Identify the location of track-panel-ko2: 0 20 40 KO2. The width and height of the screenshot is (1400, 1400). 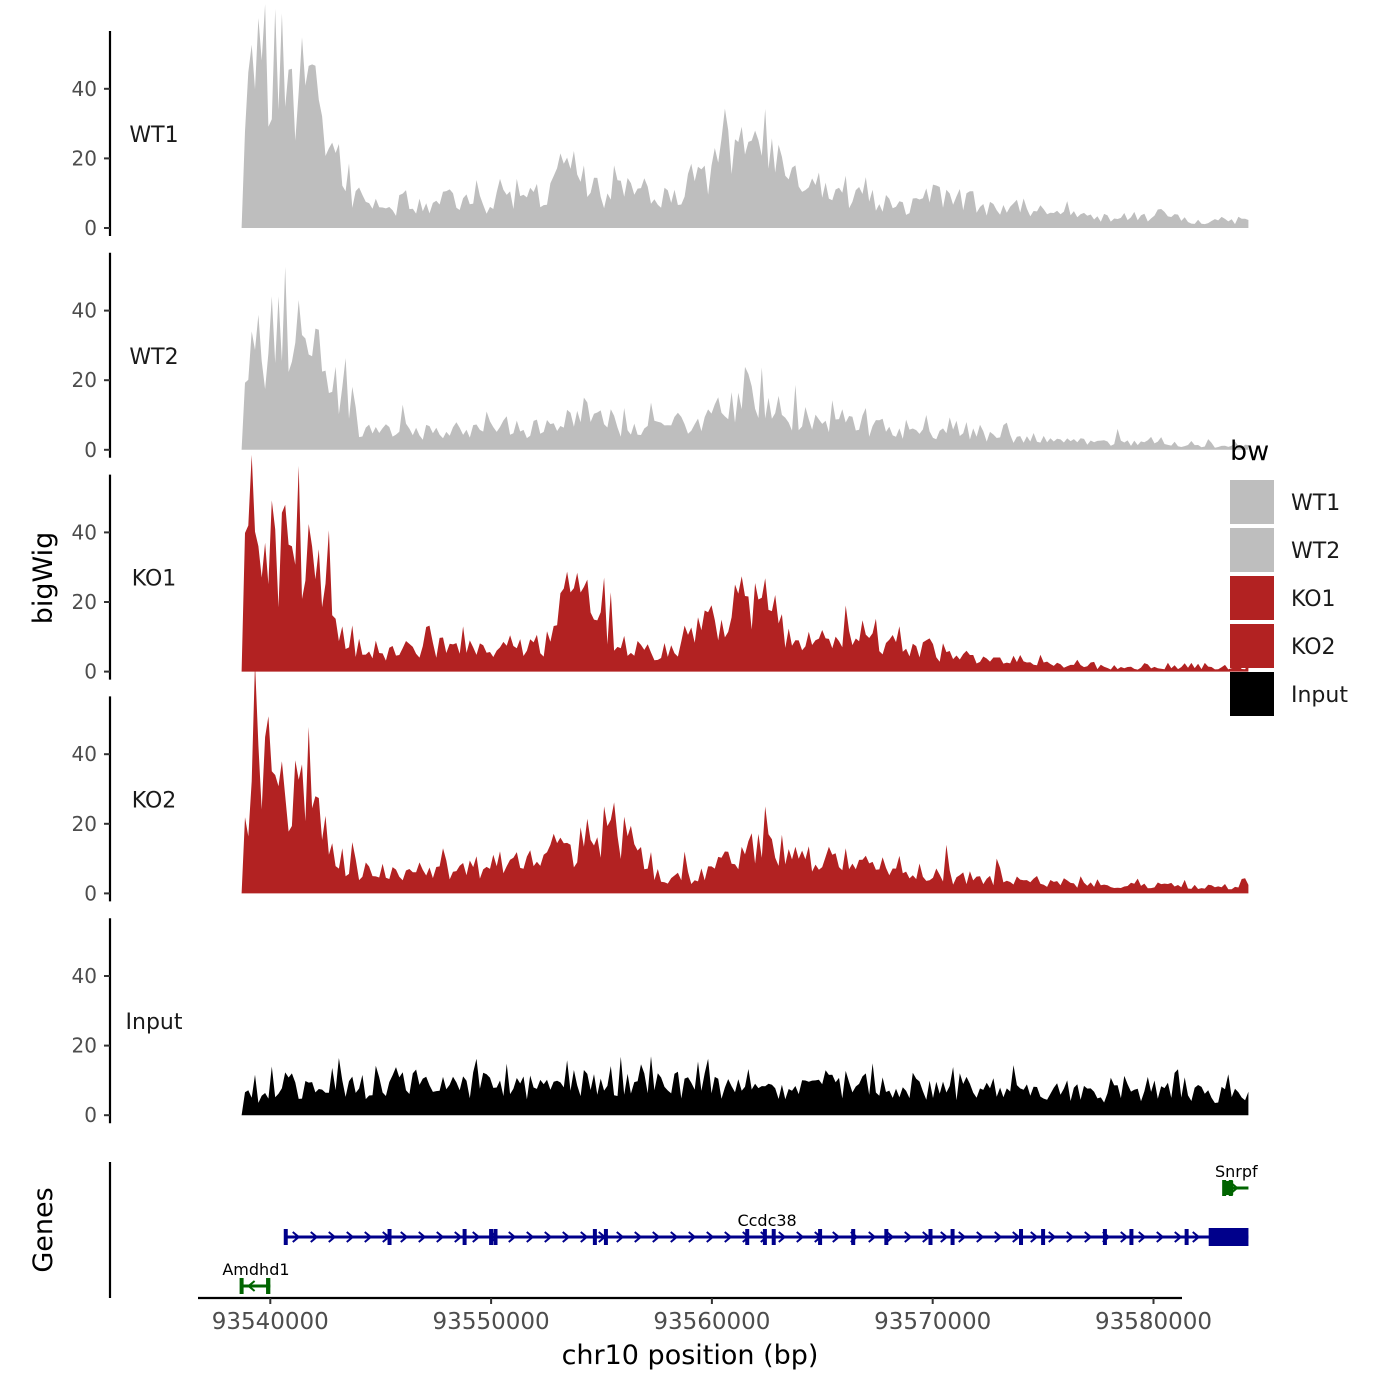
(660, 783).